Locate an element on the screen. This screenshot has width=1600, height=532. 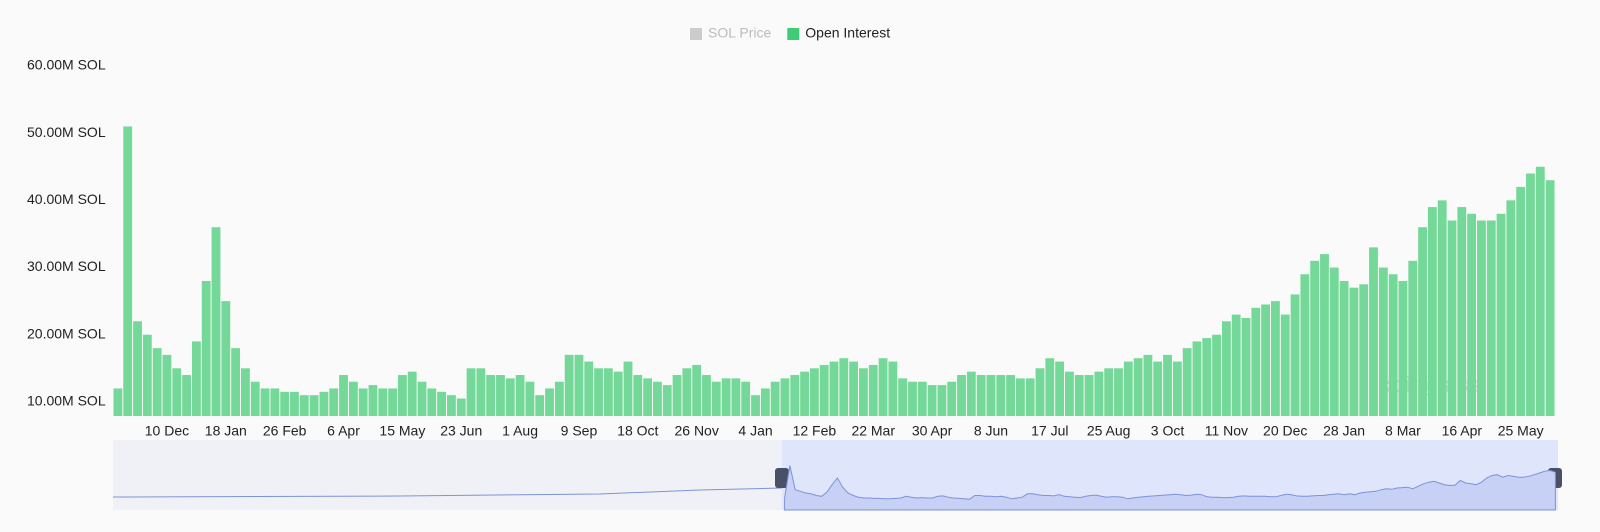
x-tick-label: 12 Feb is located at coordinates (815, 431).